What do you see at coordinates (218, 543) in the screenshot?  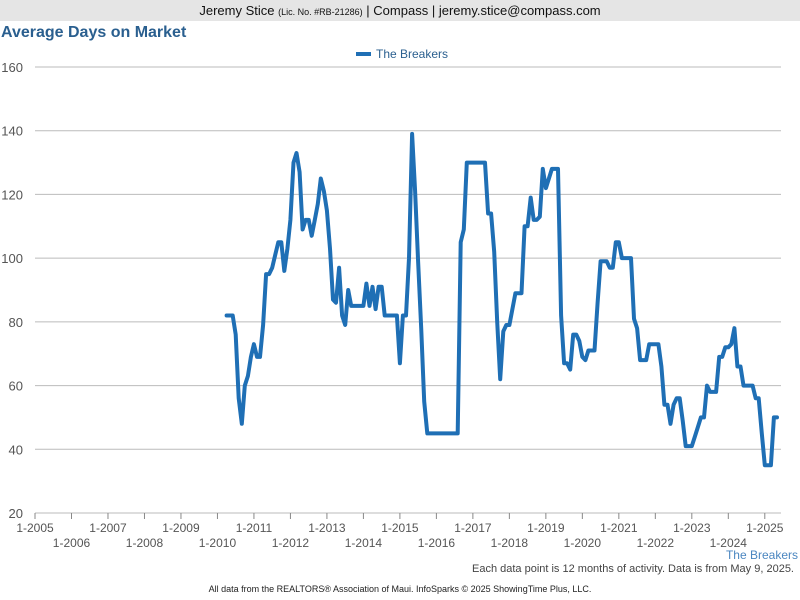 I see `x-tick-label: 1-2010` at bounding box center [218, 543].